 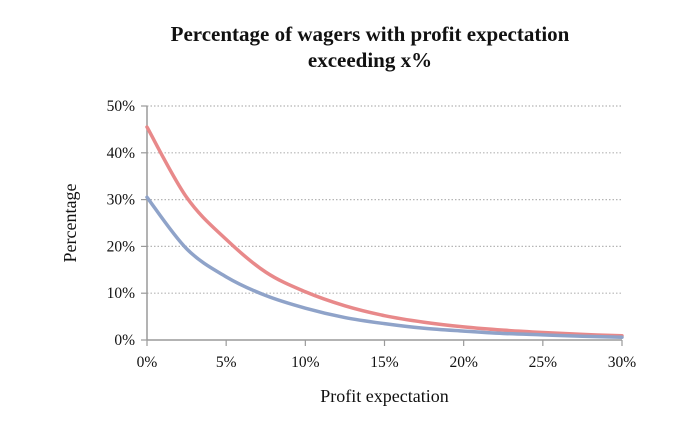 What do you see at coordinates (543, 362) in the screenshot?
I see `x-tick-label: 25%` at bounding box center [543, 362].